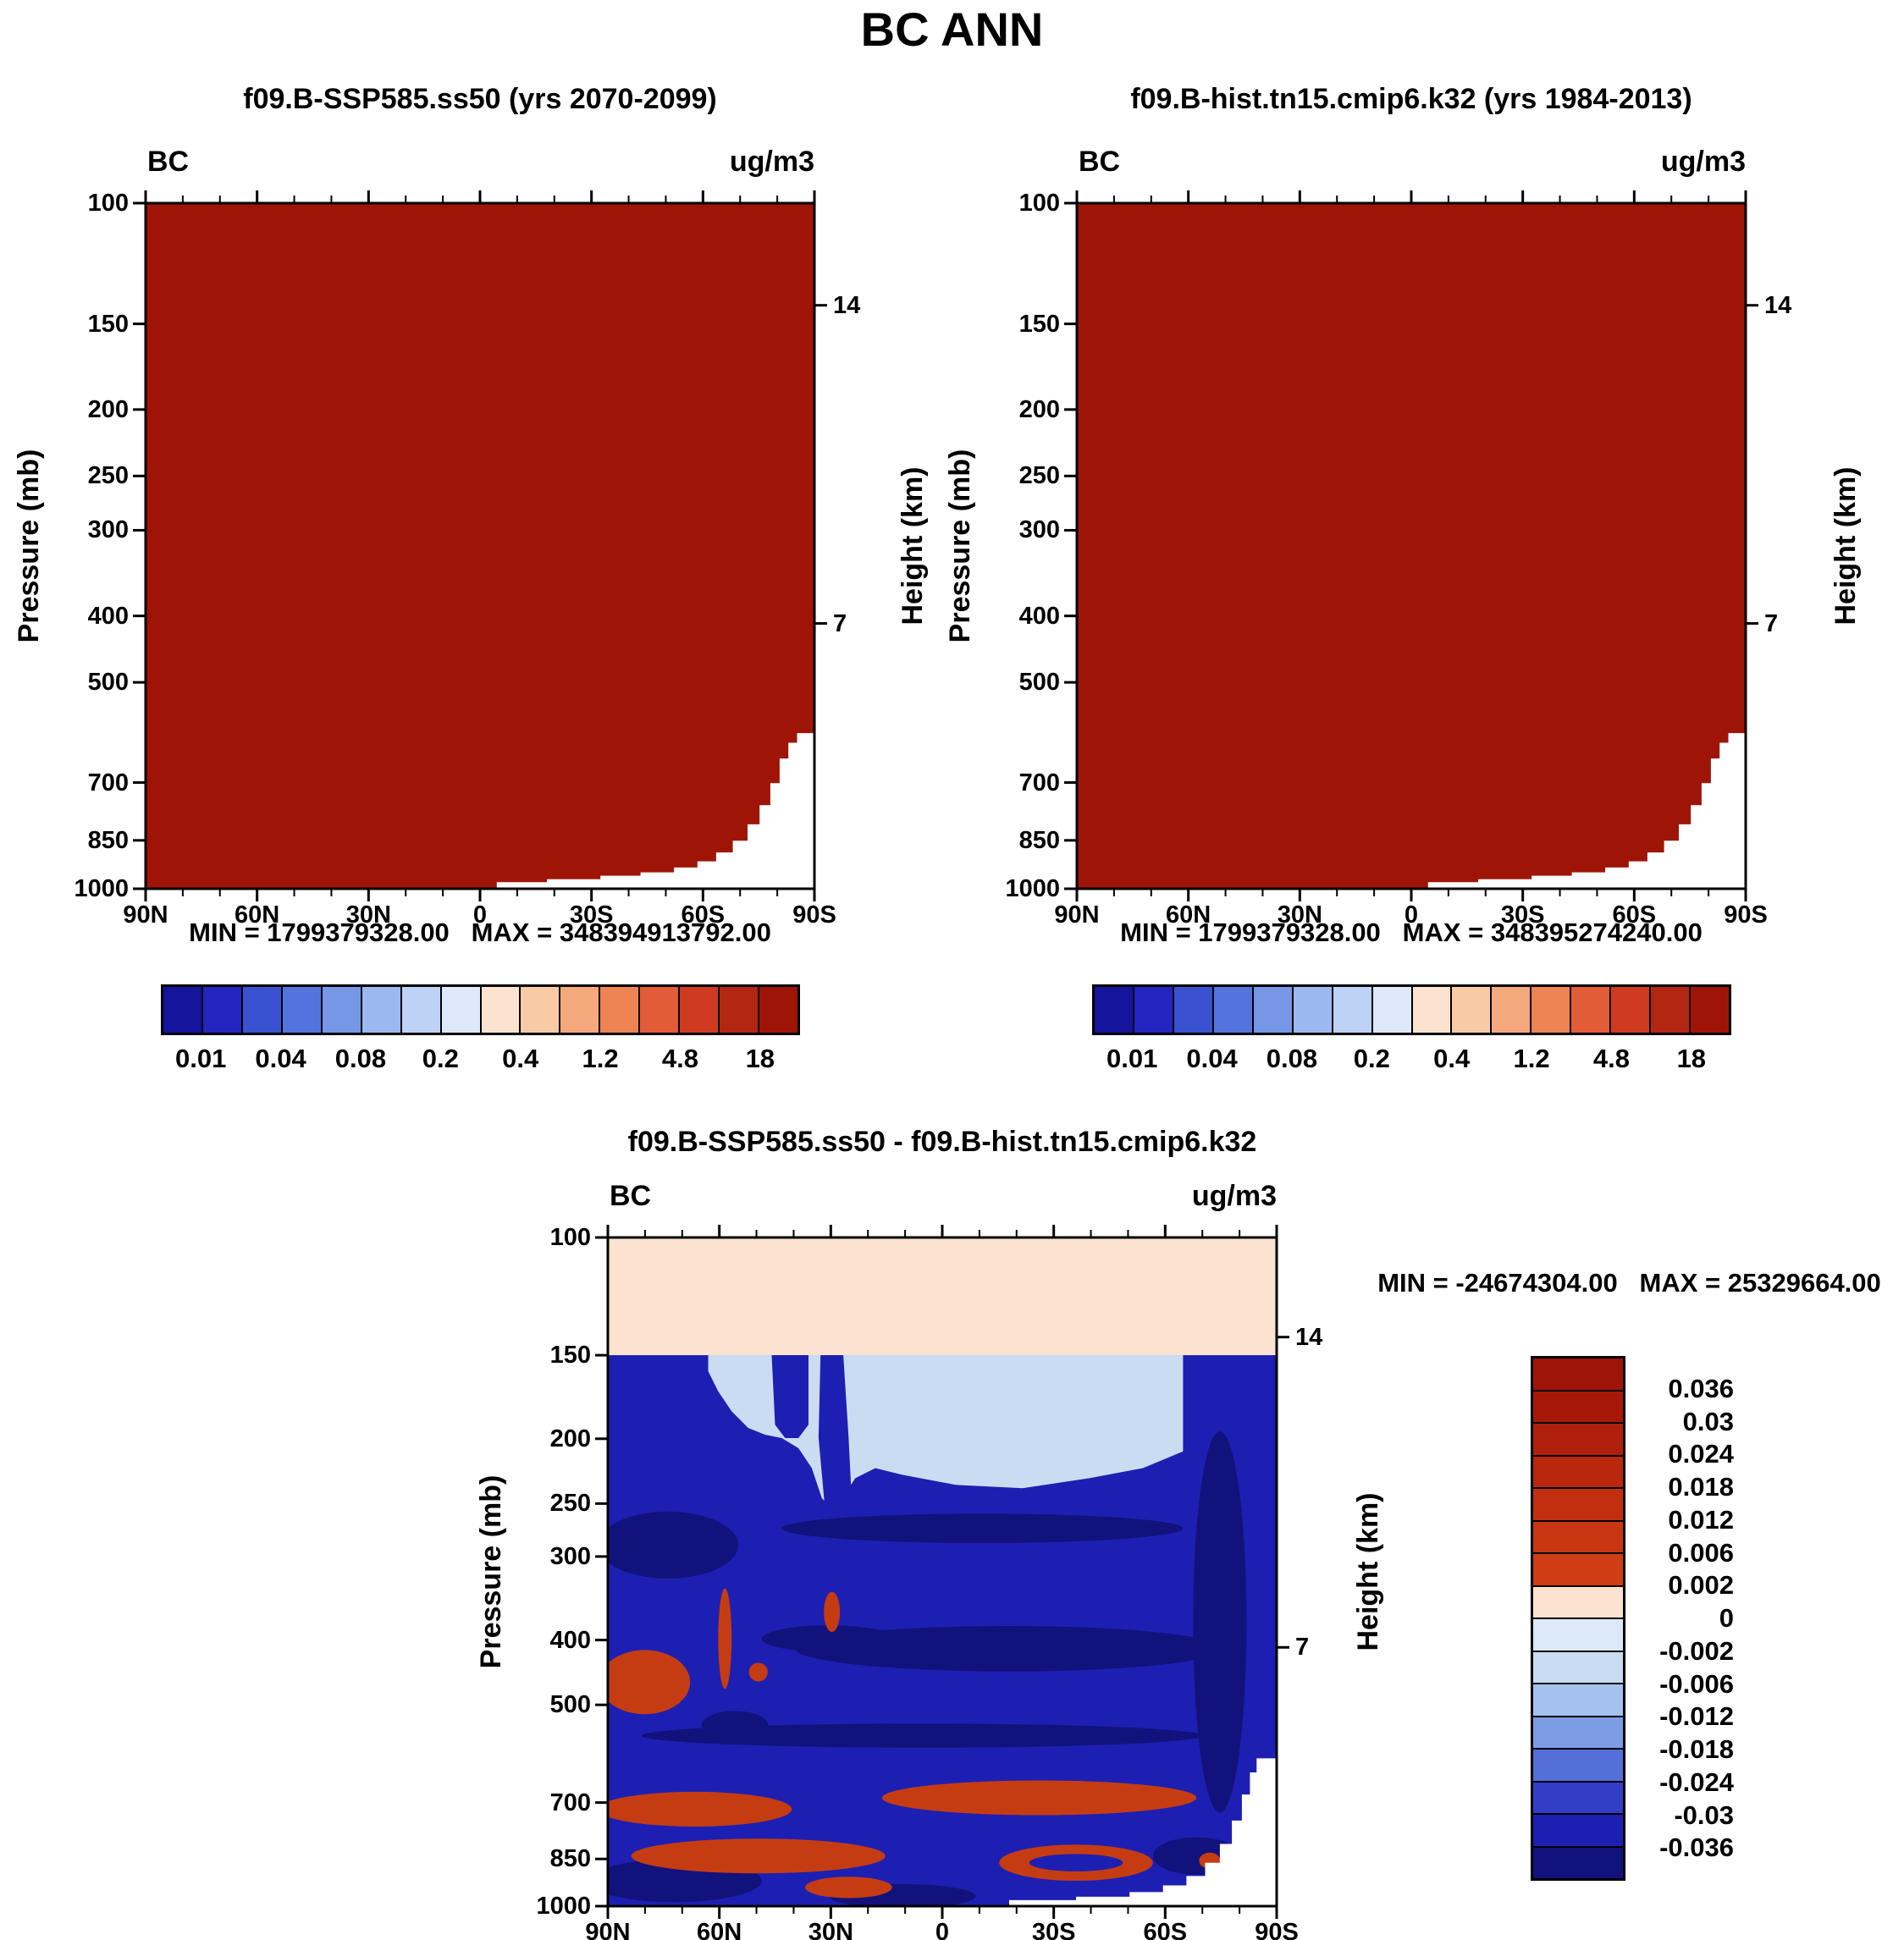  What do you see at coordinates (847, 305) in the screenshot?
I see `ssp585-height-tick-label: 14` at bounding box center [847, 305].